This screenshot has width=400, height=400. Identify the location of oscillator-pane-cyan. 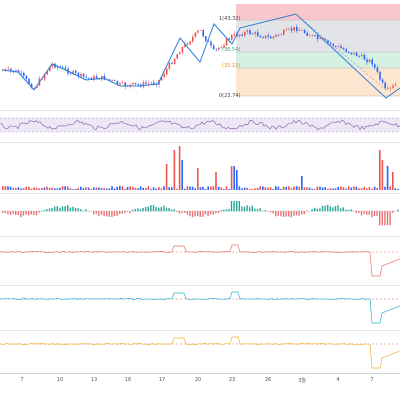
(200, 308).